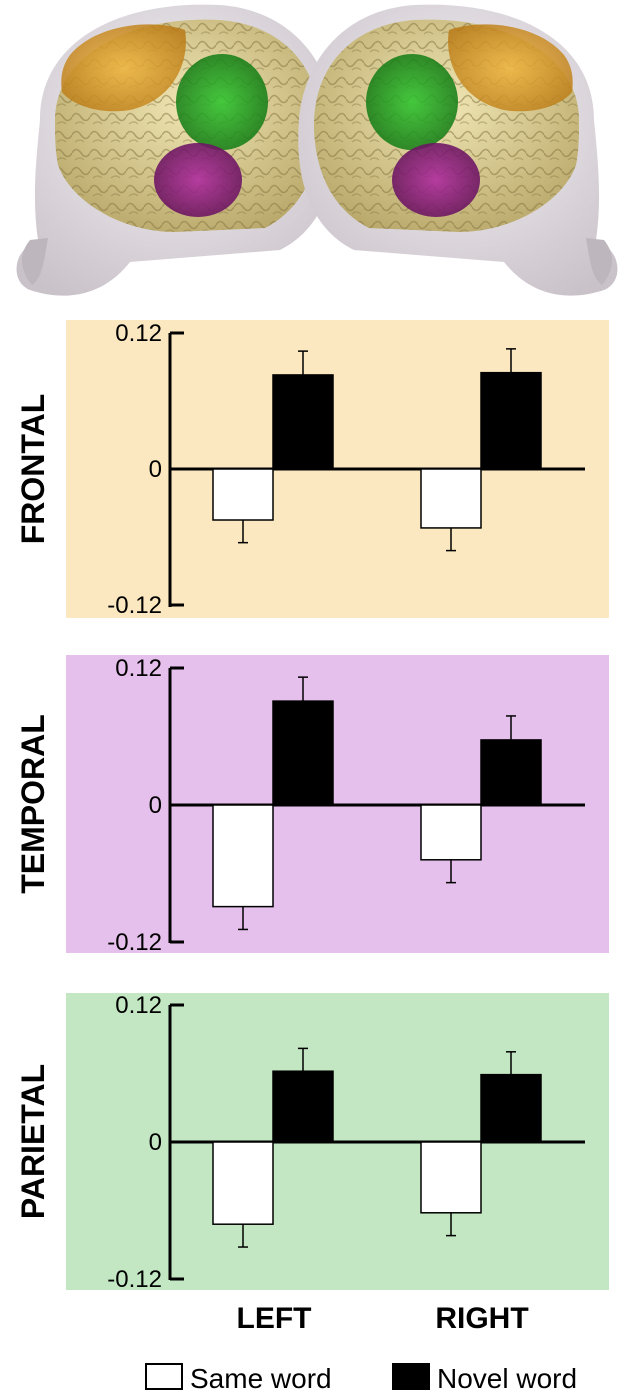 This screenshot has width=634, height=1393. What do you see at coordinates (451, 1177) in the screenshot?
I see `bar-parietal-right-same-word` at bounding box center [451, 1177].